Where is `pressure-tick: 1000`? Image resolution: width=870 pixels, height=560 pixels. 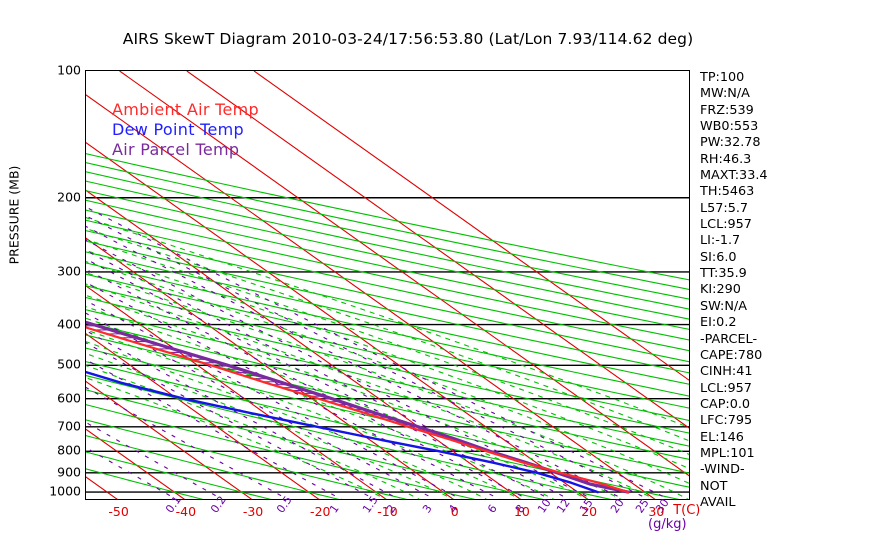
pressure-tick: 1000 is located at coordinates (65, 491).